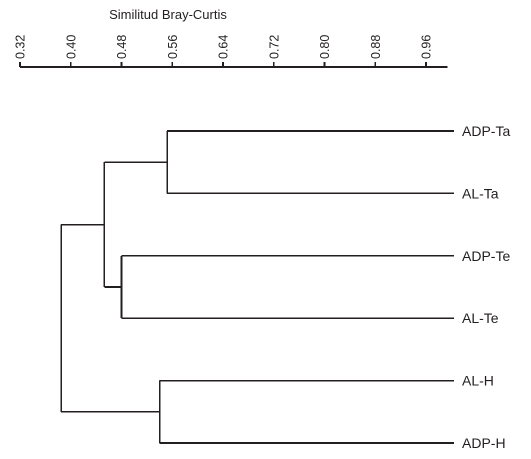 This screenshot has width=531, height=459. I want to click on leaf-label: AL-H, so click(478, 381).